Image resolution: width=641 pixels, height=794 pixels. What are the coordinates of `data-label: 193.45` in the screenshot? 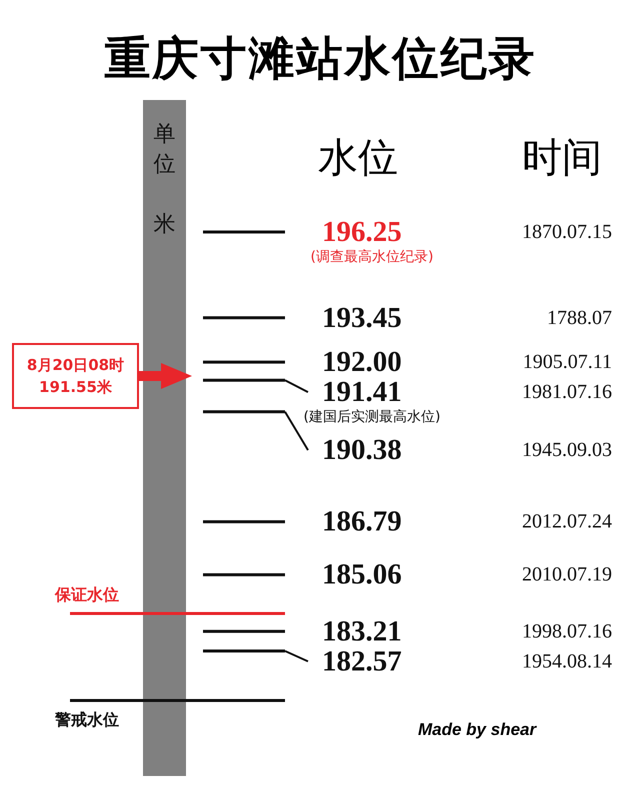 It's located at (362, 318).